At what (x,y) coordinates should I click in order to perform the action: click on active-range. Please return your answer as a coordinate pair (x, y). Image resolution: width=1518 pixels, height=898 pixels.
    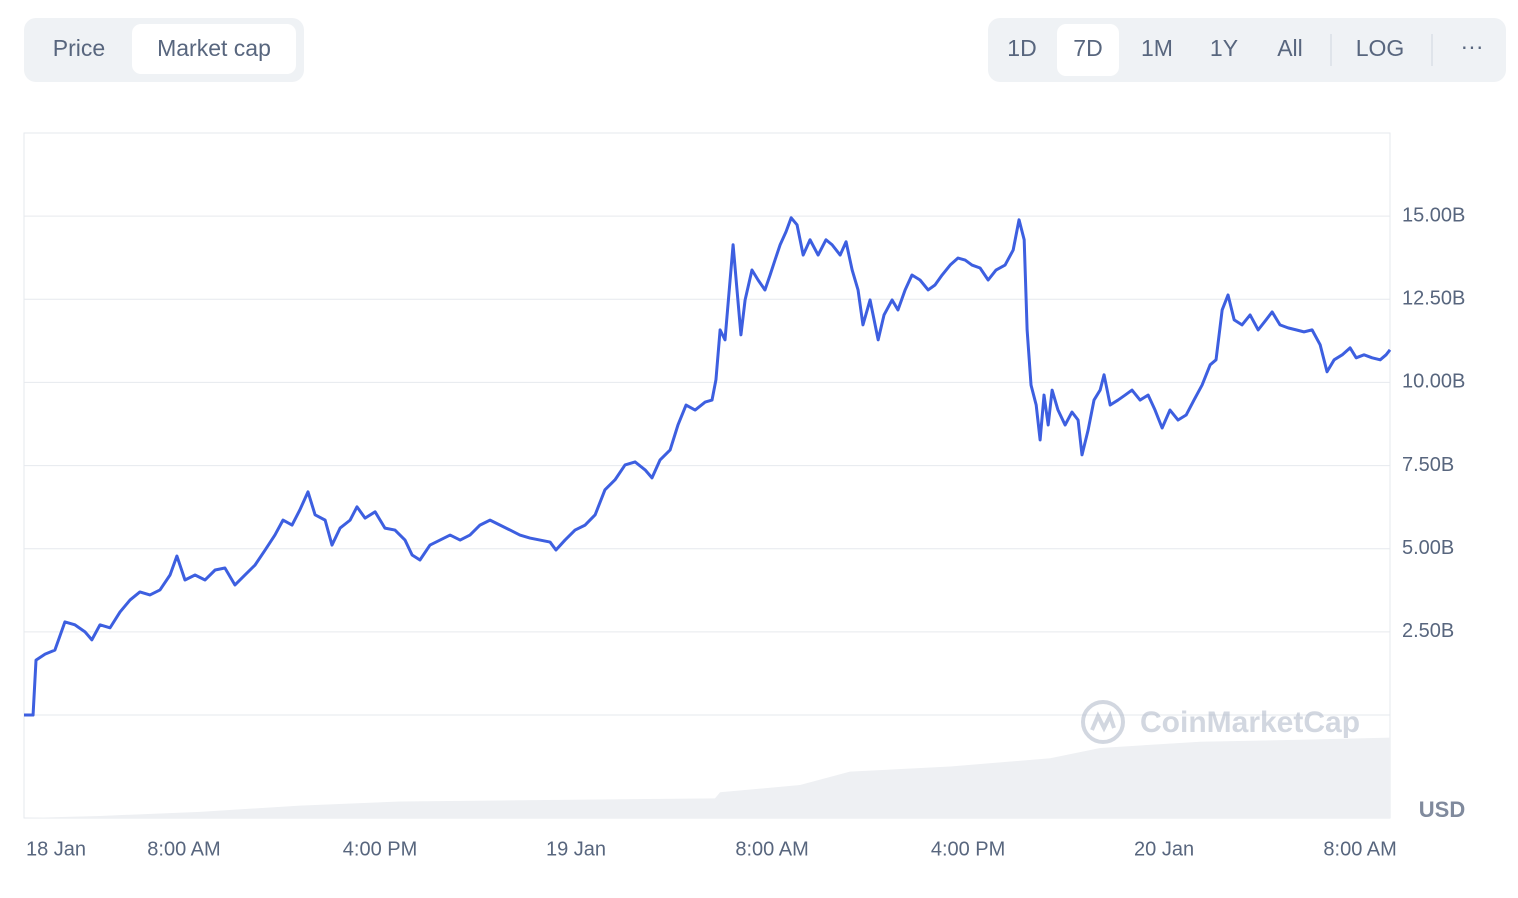
    Looking at the image, I should click on (1088, 50).